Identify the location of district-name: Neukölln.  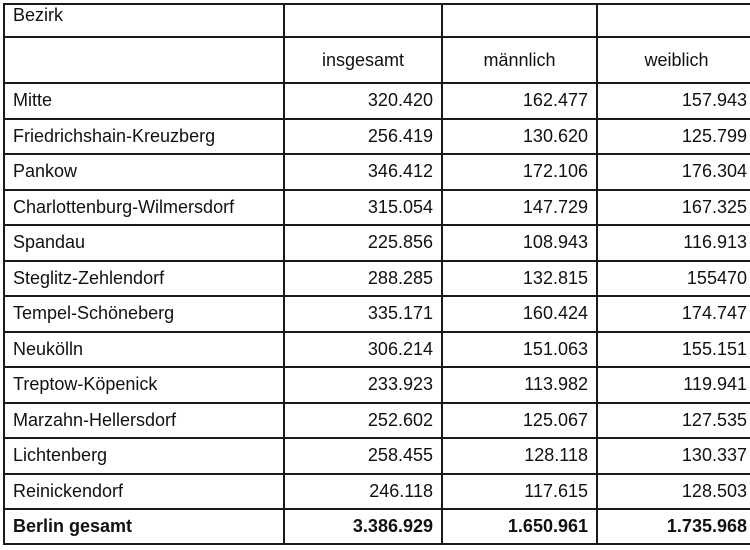
(144, 349).